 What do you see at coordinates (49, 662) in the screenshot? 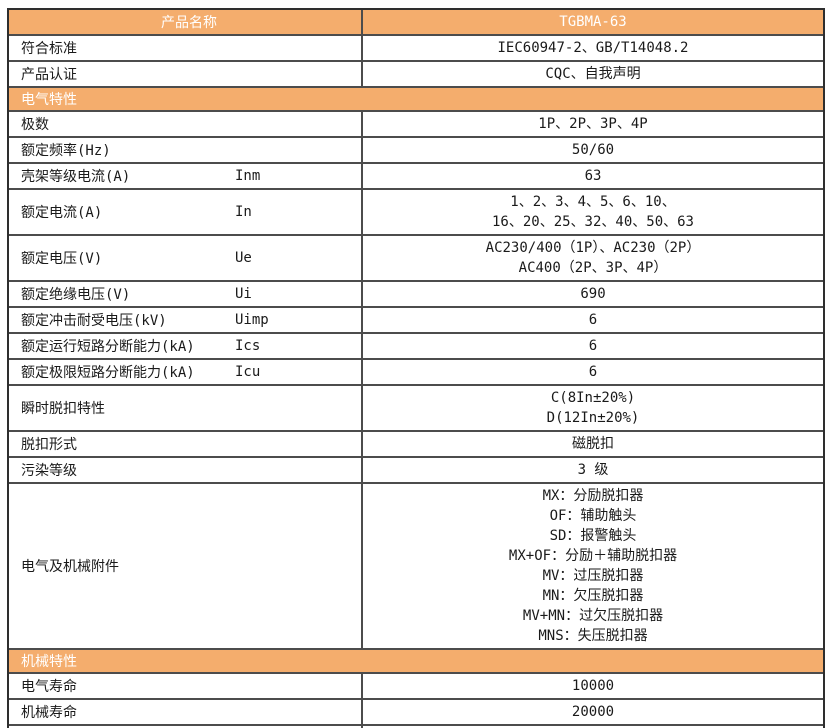
I see `section-title: 机械特性` at bounding box center [49, 662].